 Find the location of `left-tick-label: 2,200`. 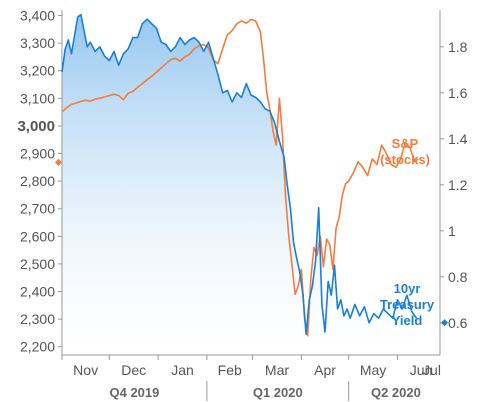

left-tick-label: 2,200 is located at coordinates (37, 347).